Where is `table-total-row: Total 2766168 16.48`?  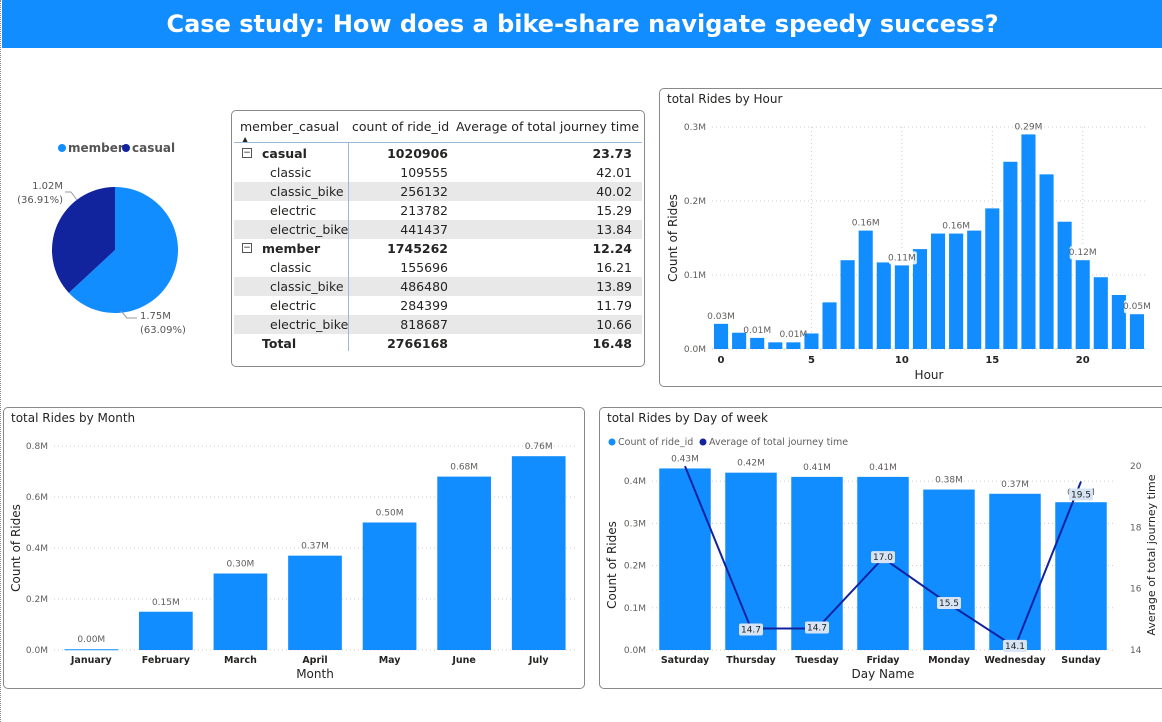
table-total-row: Total 2766168 16.48 is located at coordinates (438, 343).